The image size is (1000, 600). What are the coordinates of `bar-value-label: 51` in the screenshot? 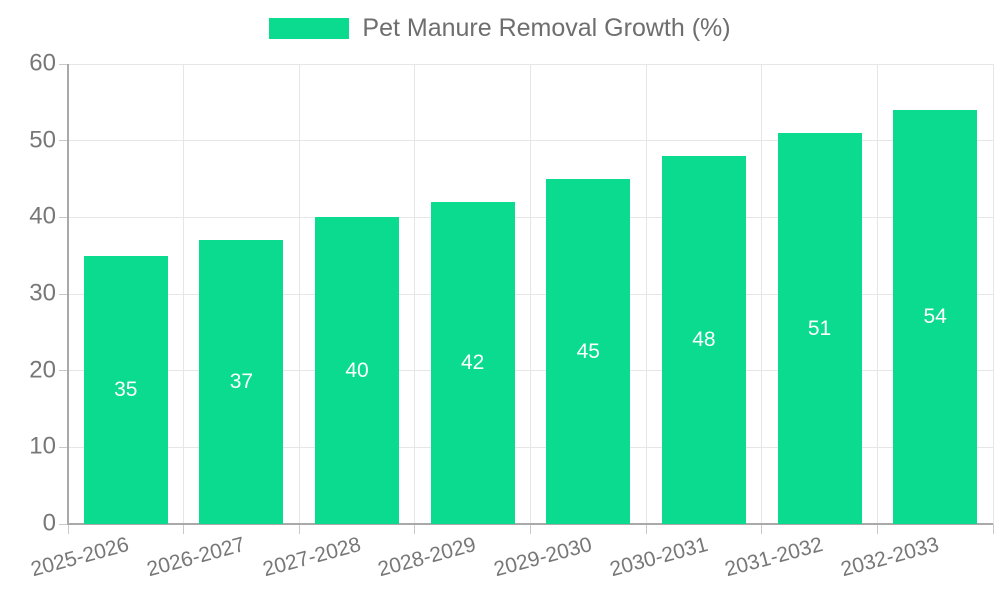 It's located at (819, 328).